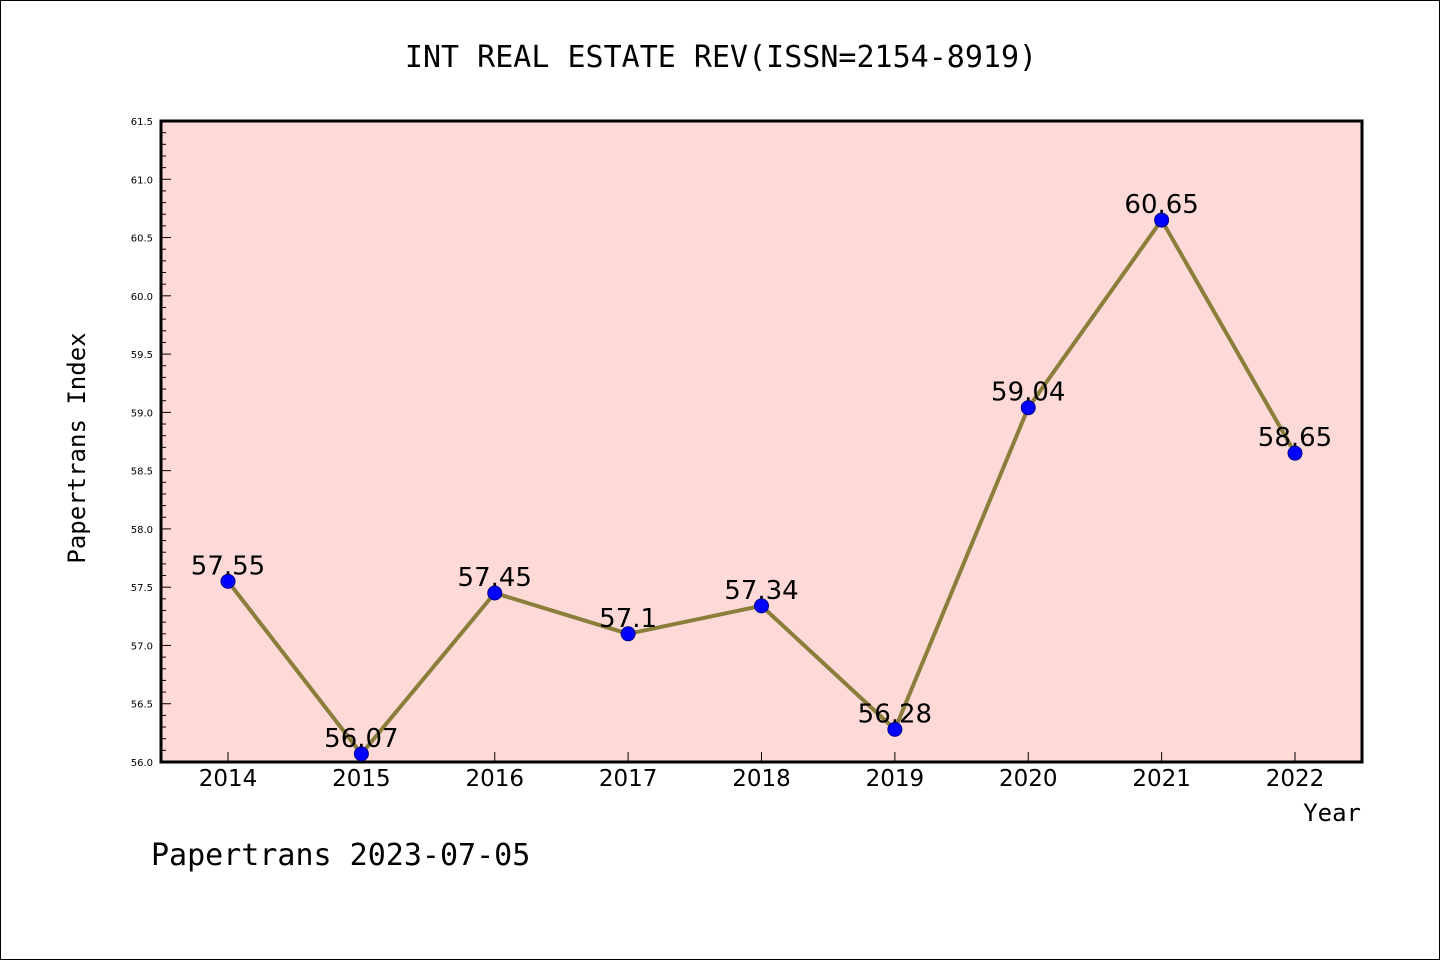 The image size is (1440, 961). What do you see at coordinates (895, 714) in the screenshot?
I see `data-label: 56.28` at bounding box center [895, 714].